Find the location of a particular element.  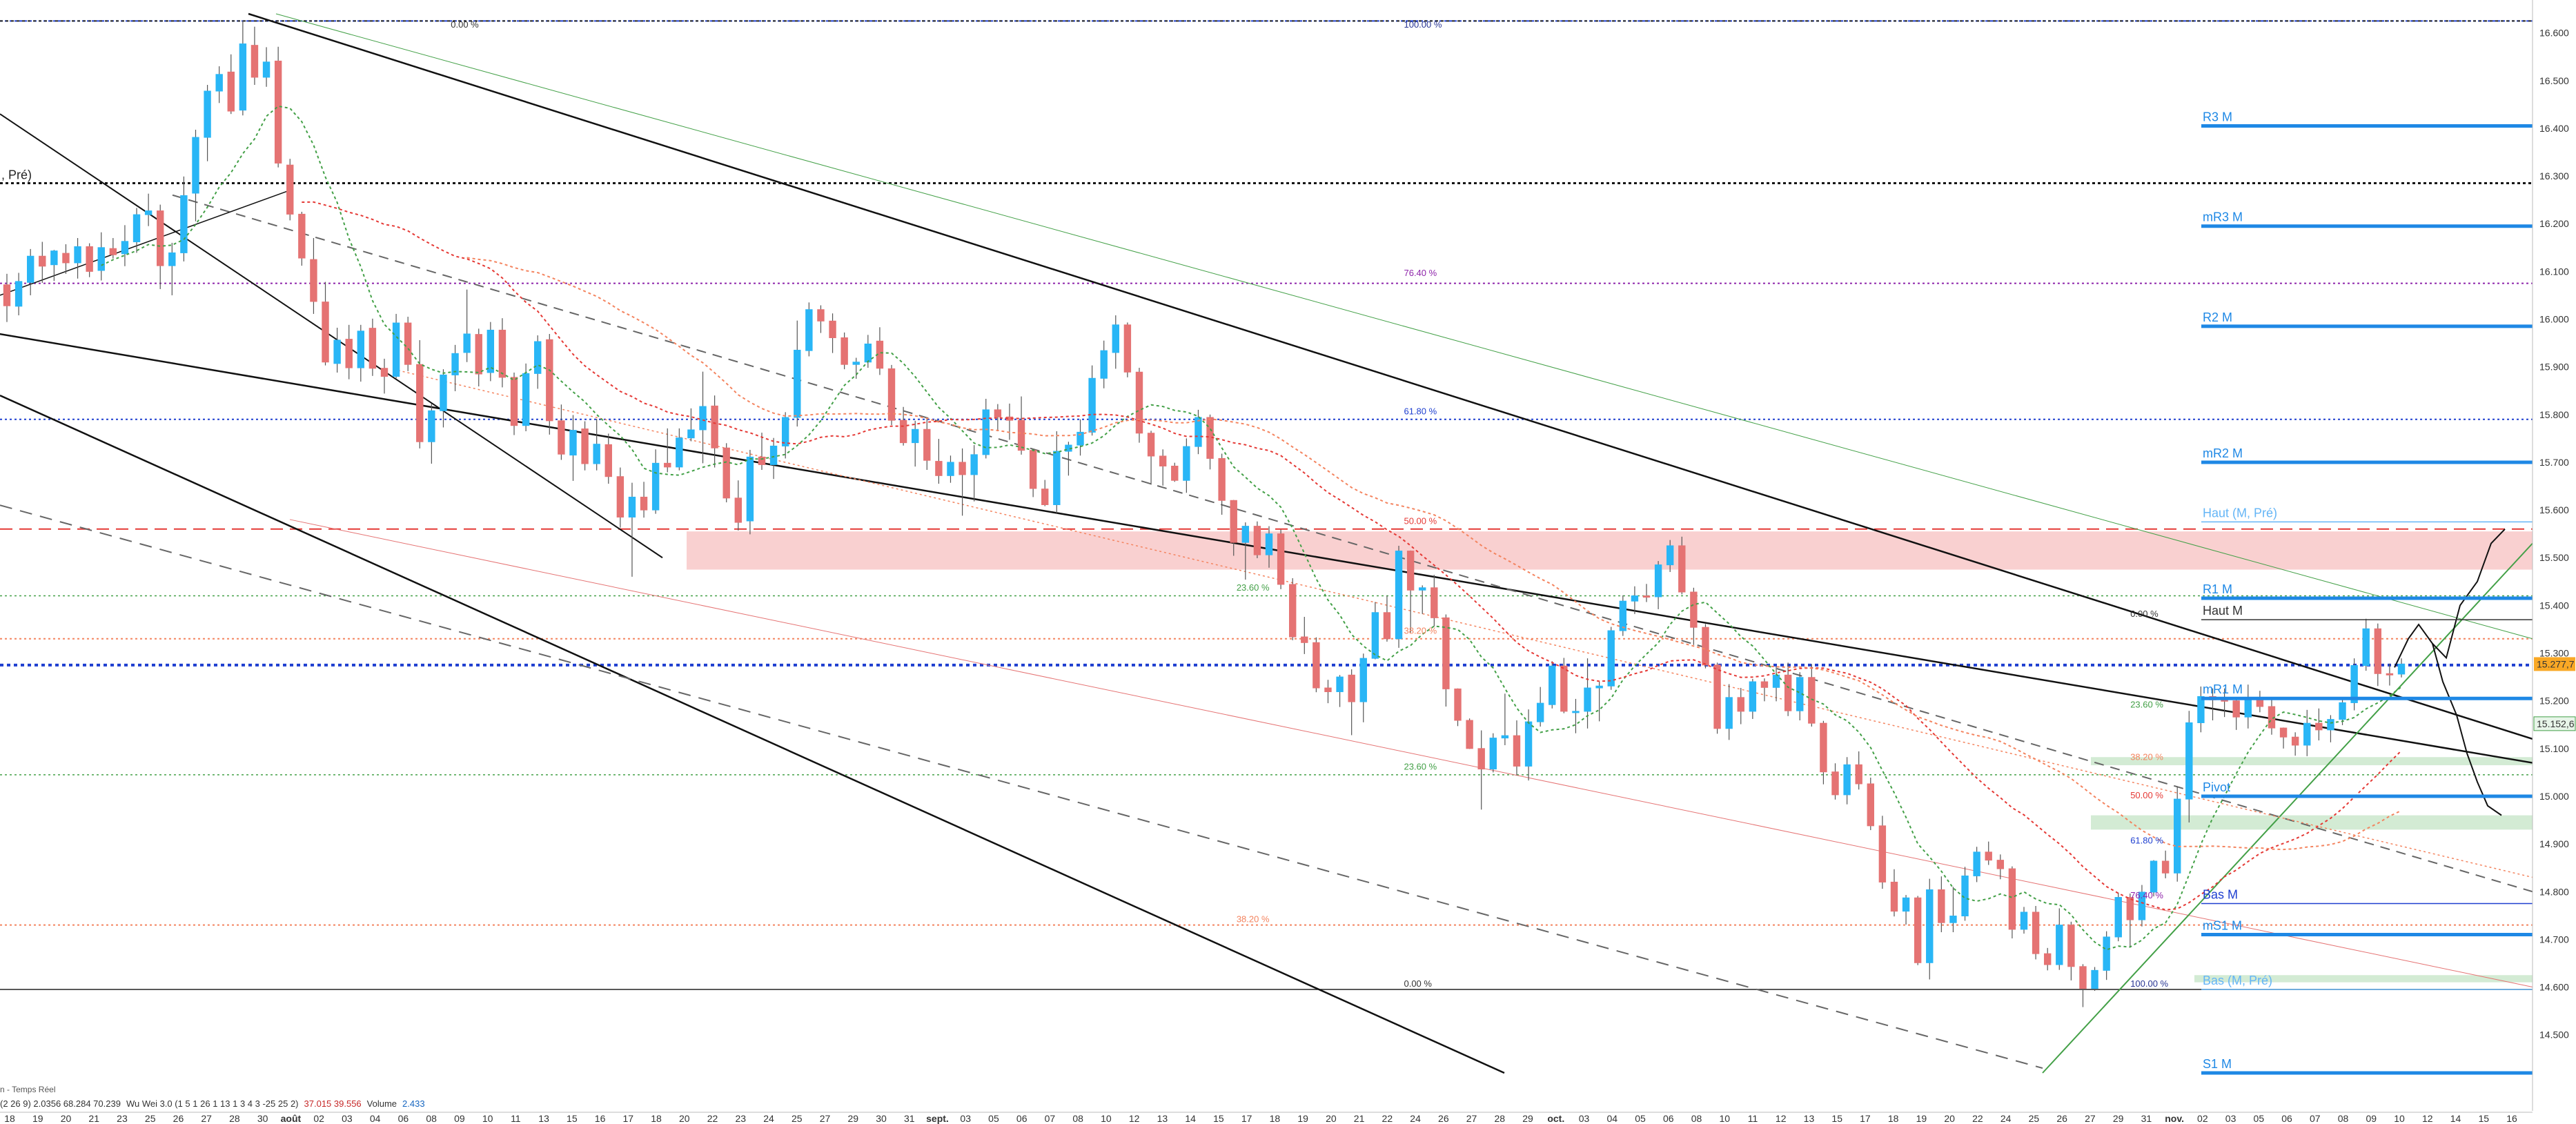

pivot-level-label: mS1 M is located at coordinates (2222, 925).